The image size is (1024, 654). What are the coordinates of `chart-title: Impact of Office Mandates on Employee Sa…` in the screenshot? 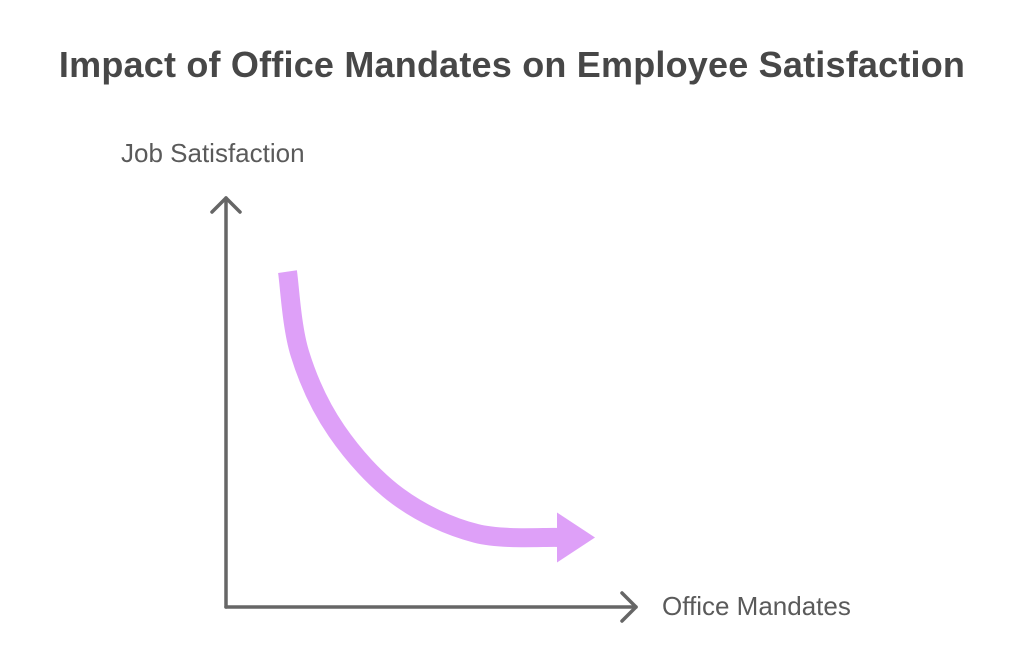 It's located at (512, 64).